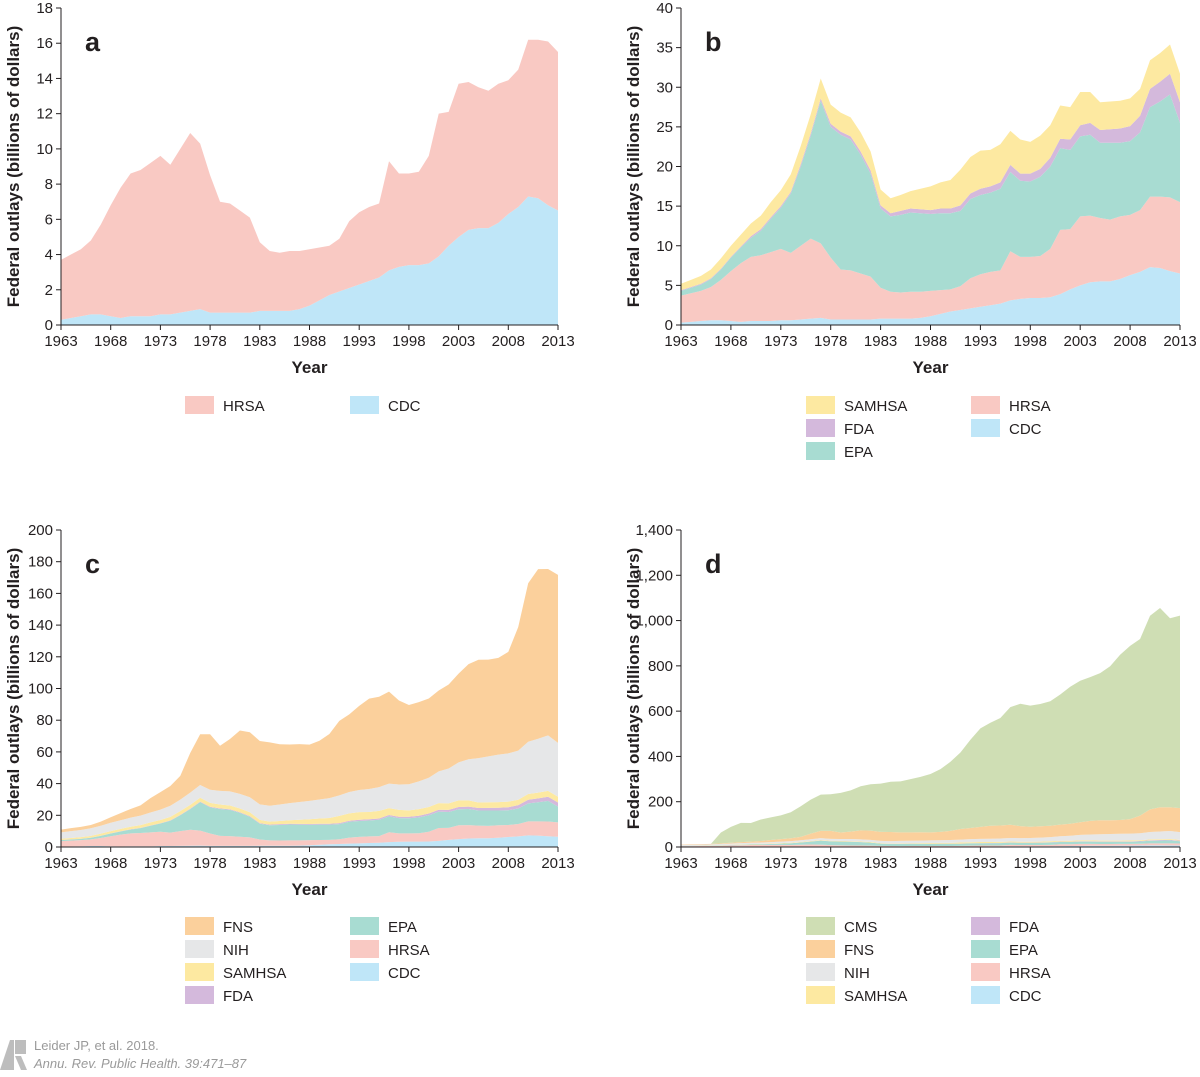  What do you see at coordinates (931, 889) in the screenshot?
I see `x-axis-title: Year` at bounding box center [931, 889].